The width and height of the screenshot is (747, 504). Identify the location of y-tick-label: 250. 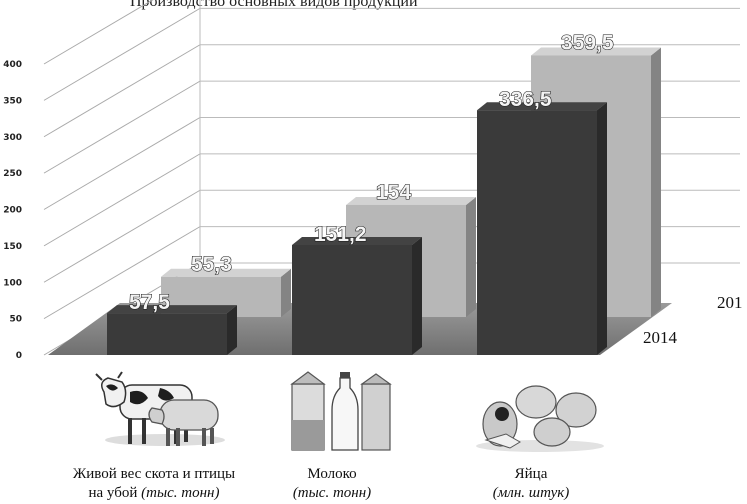
(12, 174).